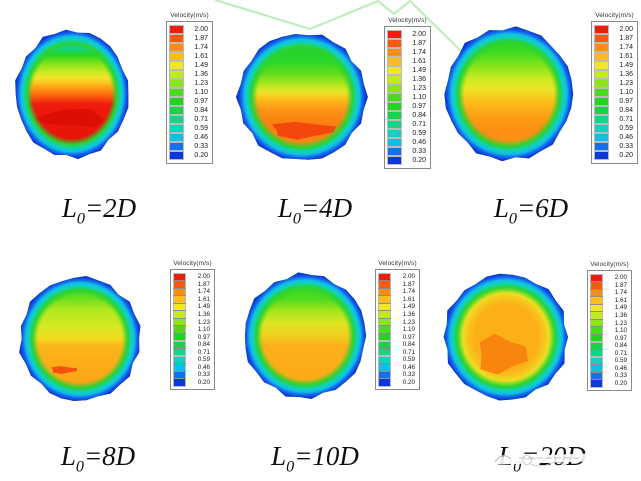 The image size is (641, 481). Describe the element at coordinates (290, 466) in the screenshot. I see `label-subscript: 0` at that location.